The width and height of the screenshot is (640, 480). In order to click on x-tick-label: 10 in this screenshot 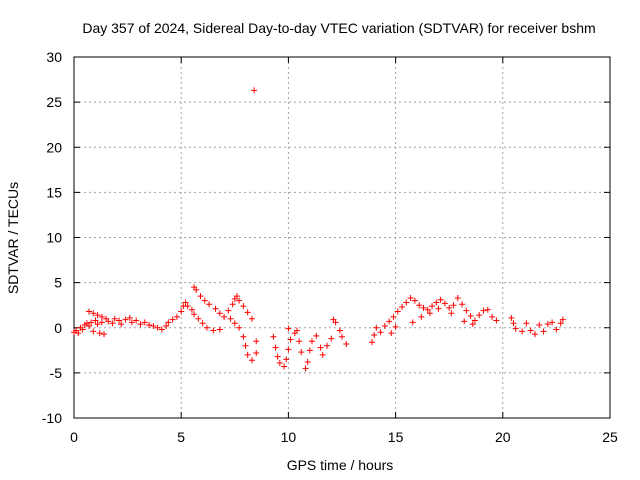, I will do `click(289, 437)`.